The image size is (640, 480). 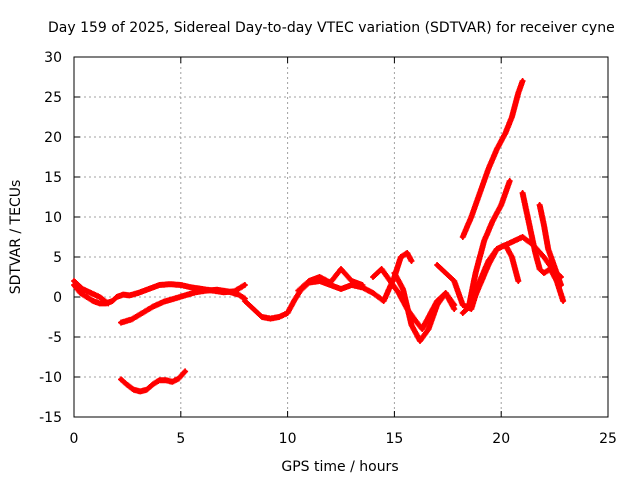 What do you see at coordinates (53, 218) in the screenshot?
I see `y-tick-label: 10` at bounding box center [53, 218].